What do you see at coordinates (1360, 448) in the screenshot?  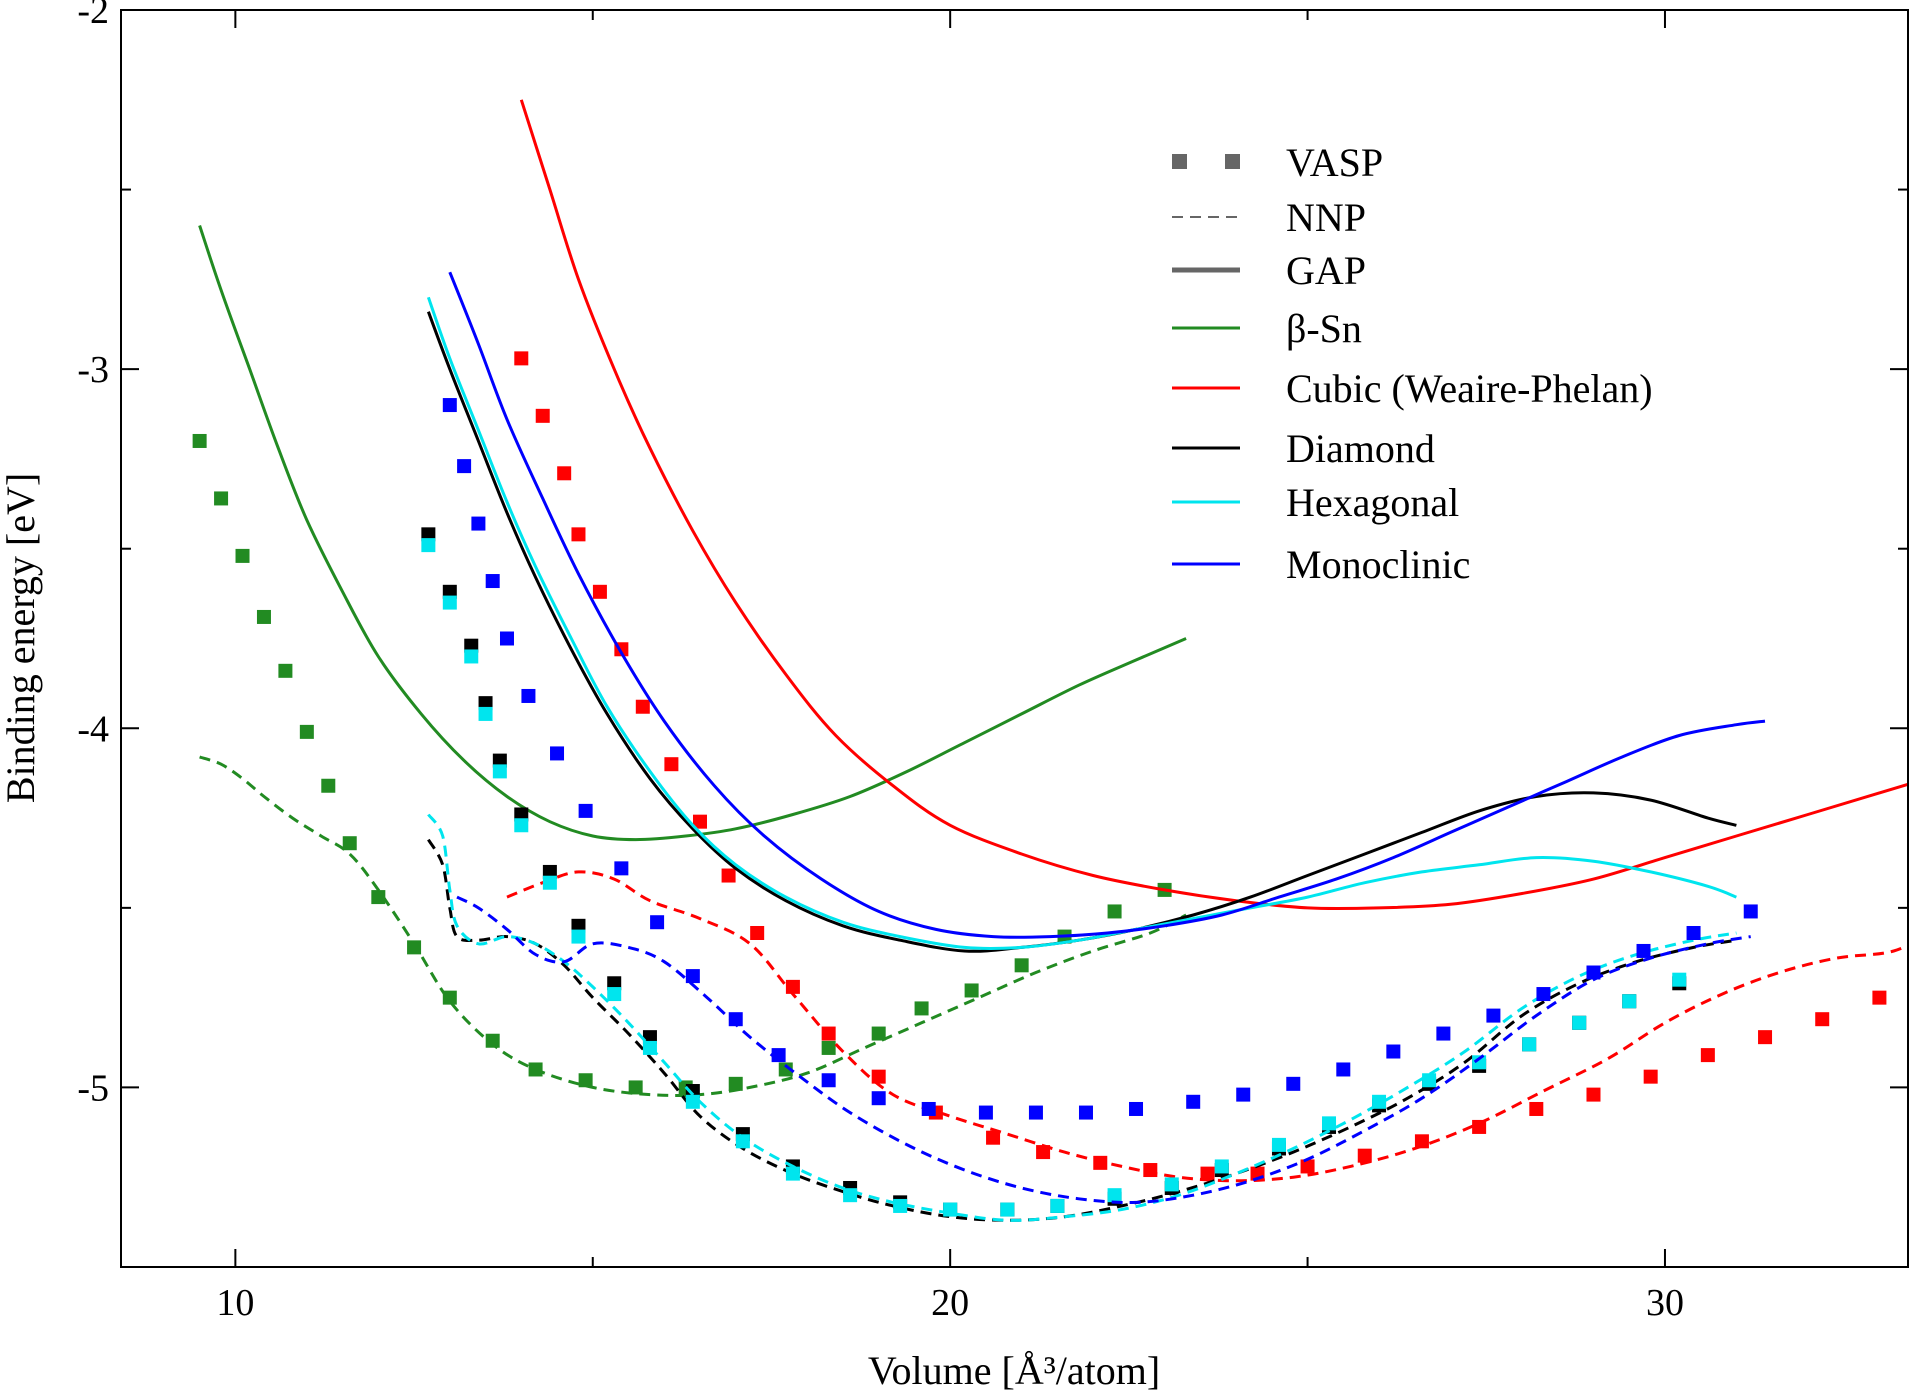 I see `legend-label: Diamond` at bounding box center [1360, 448].